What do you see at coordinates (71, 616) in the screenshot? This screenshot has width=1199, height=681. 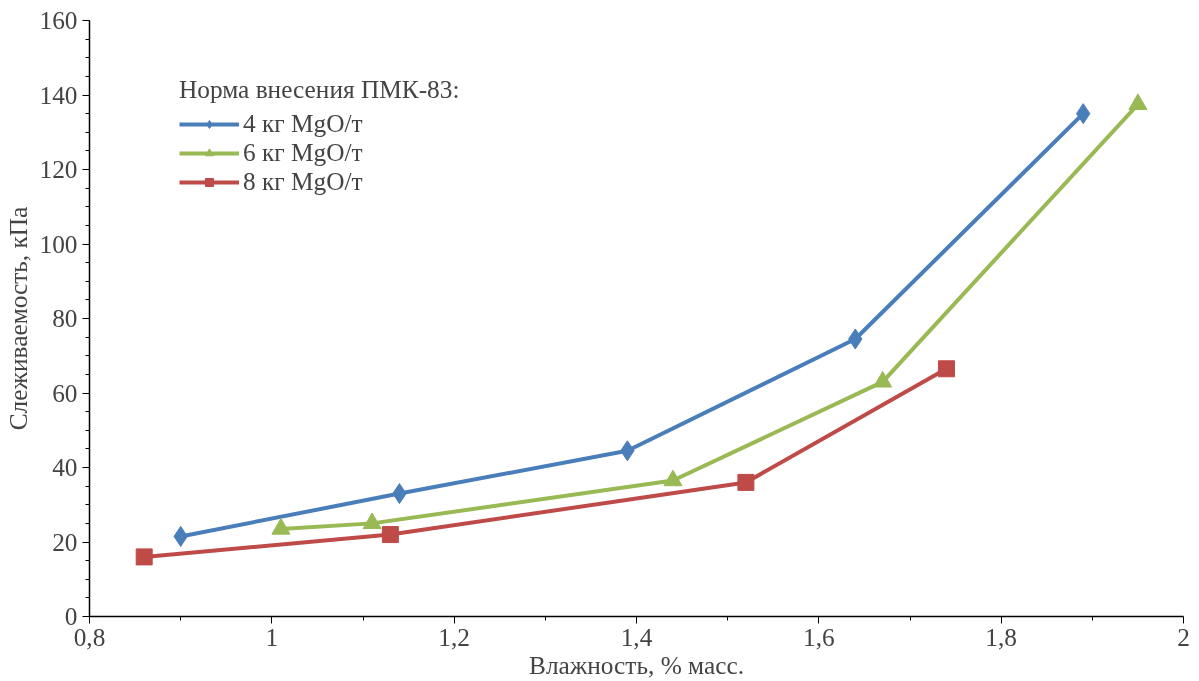 I see `y-tick-label: 0` at bounding box center [71, 616].